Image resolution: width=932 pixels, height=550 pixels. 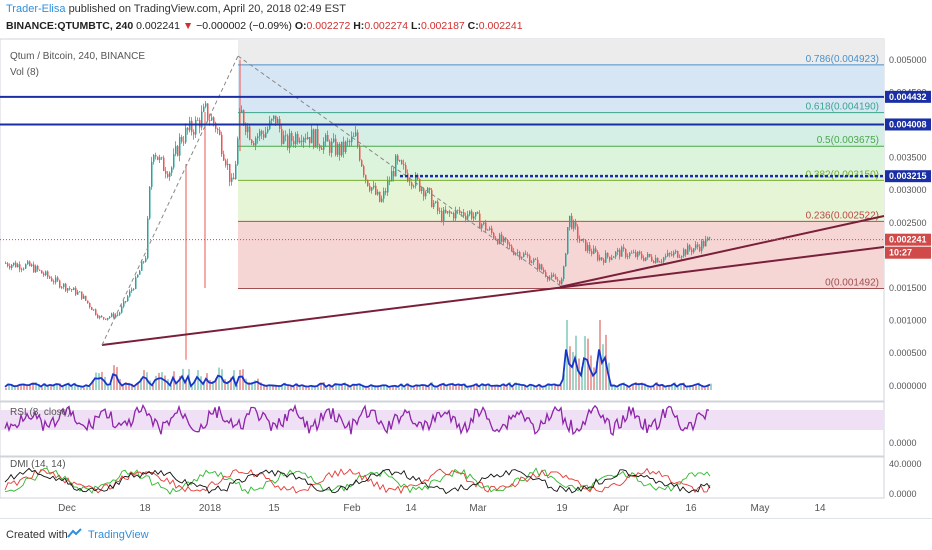 What do you see at coordinates (908, 288) in the screenshot?
I see `price-tick-label: 0.001500` at bounding box center [908, 288].